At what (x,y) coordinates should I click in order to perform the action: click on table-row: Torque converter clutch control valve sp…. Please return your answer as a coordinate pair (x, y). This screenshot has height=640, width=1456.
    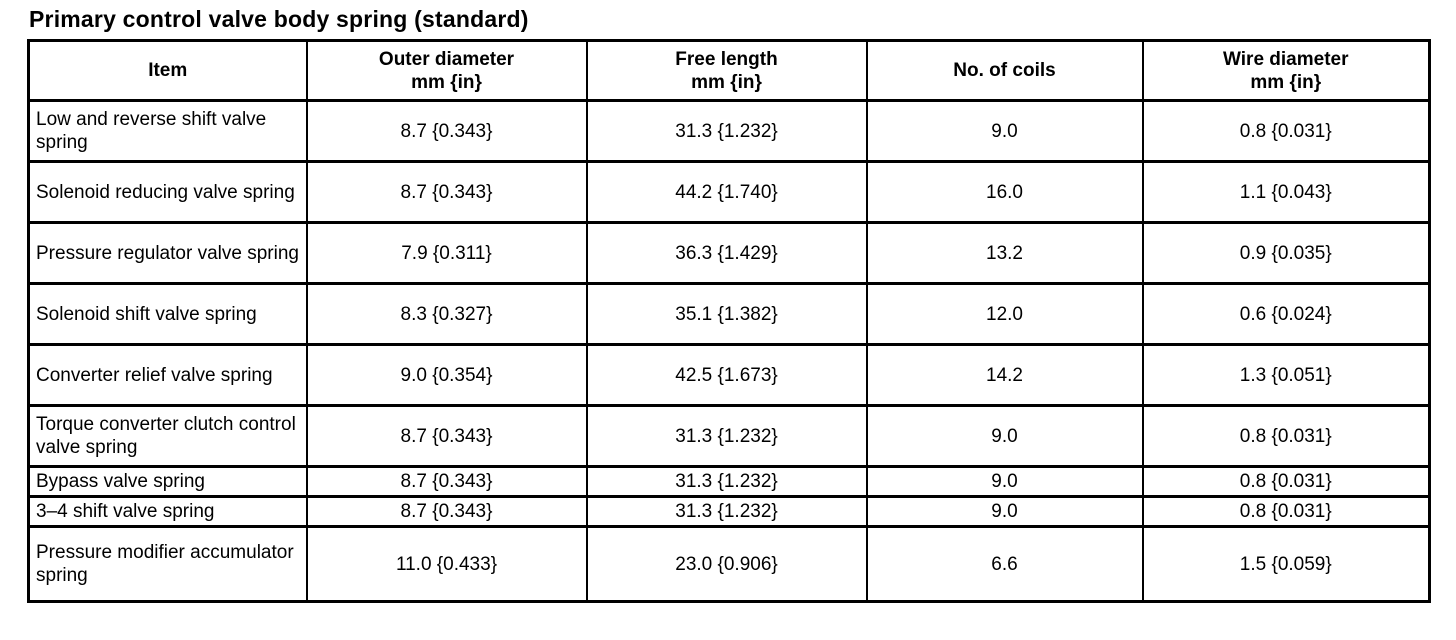
    Looking at the image, I should click on (729, 436).